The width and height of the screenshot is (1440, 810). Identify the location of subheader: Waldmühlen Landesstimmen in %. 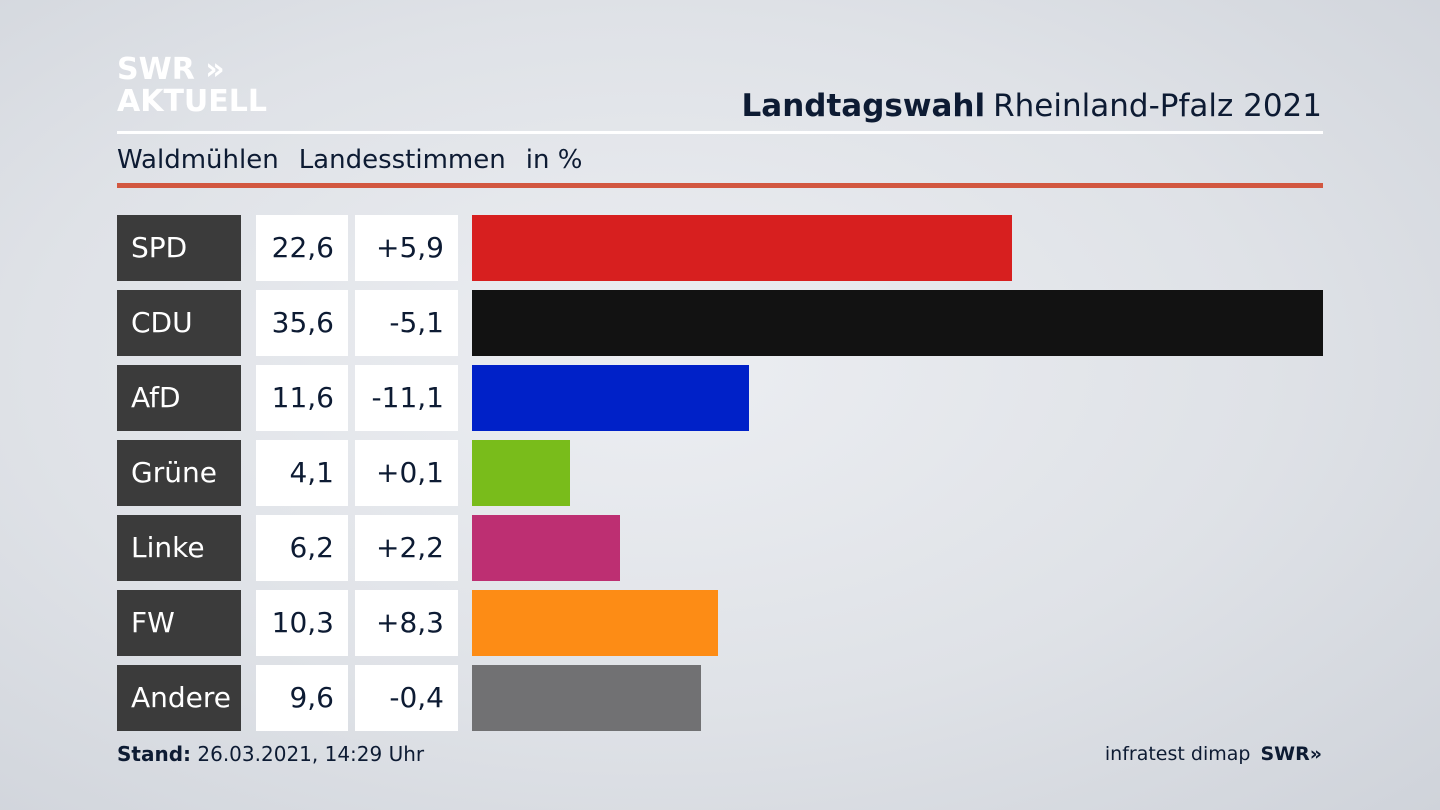
(359, 160).